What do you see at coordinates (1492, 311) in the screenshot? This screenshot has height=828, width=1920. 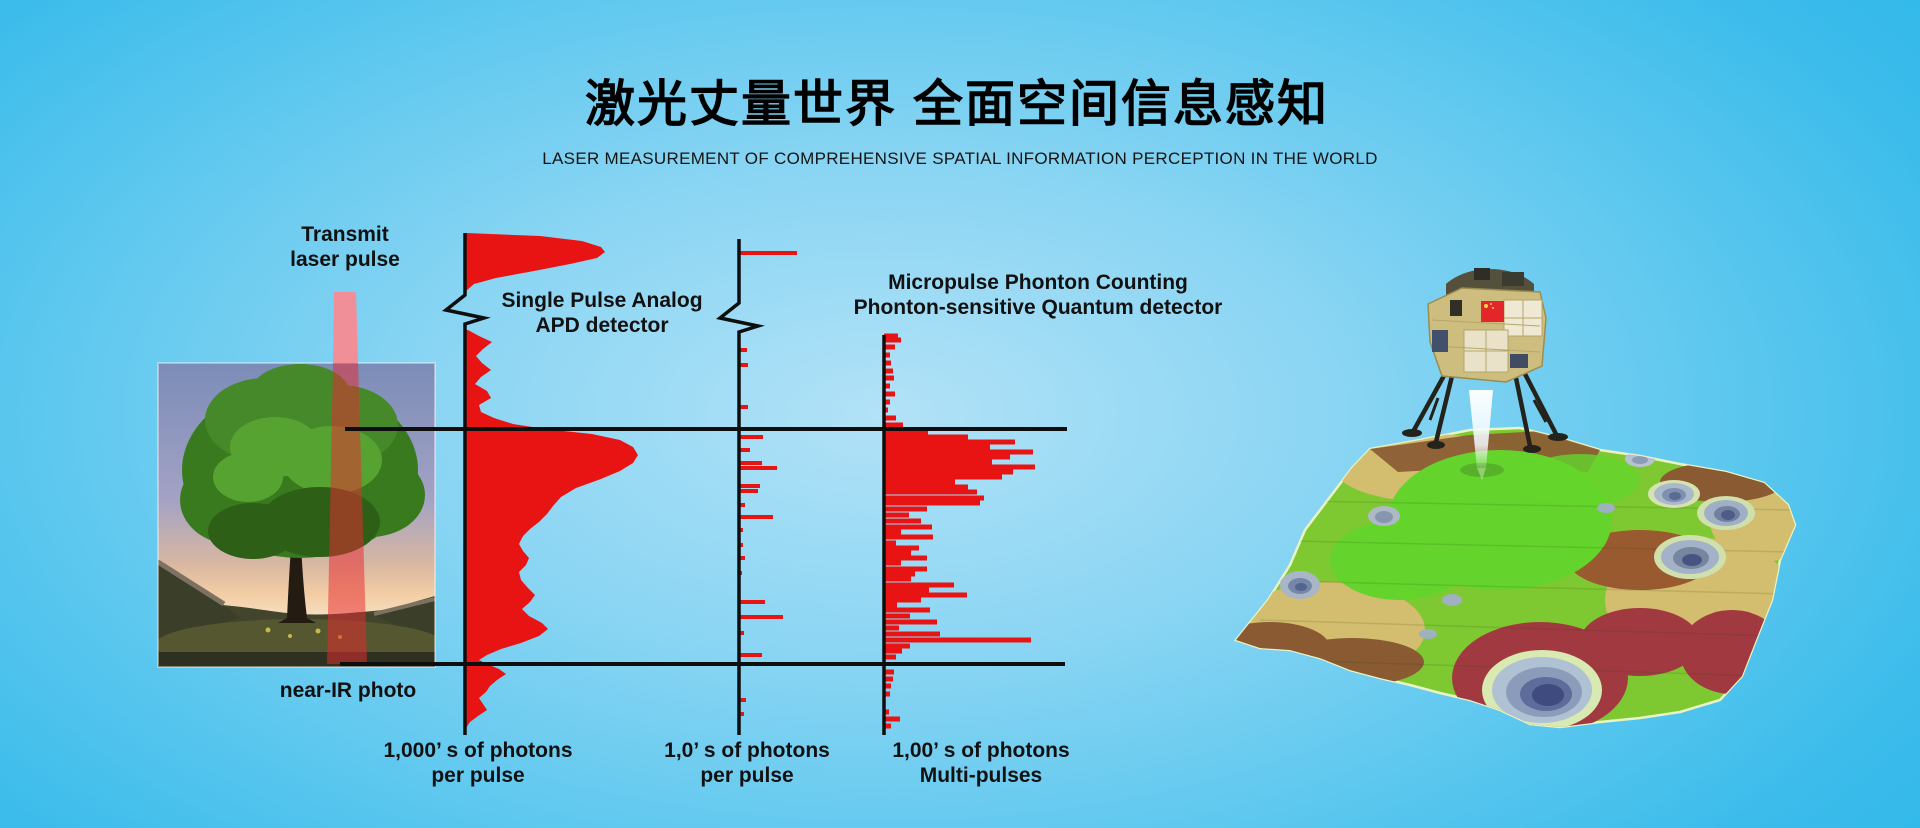 I see `china-flag` at bounding box center [1492, 311].